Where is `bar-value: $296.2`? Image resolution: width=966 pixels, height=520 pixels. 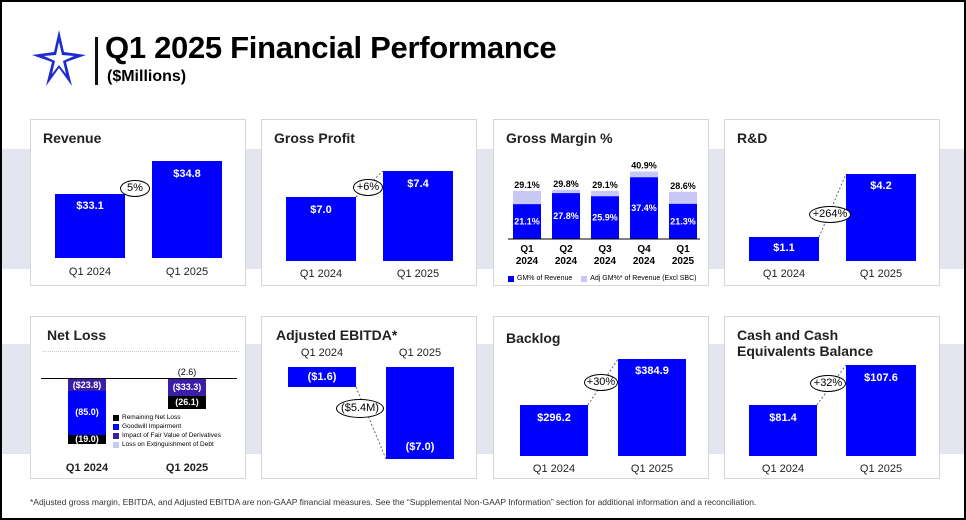 bar-value: $296.2 is located at coordinates (554, 418).